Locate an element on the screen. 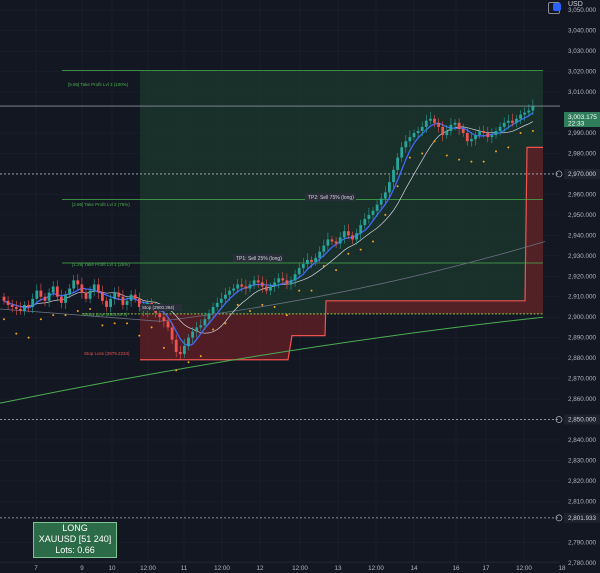 The image size is (600, 573). price-tick: 2,950.000 is located at coordinates (582, 215).